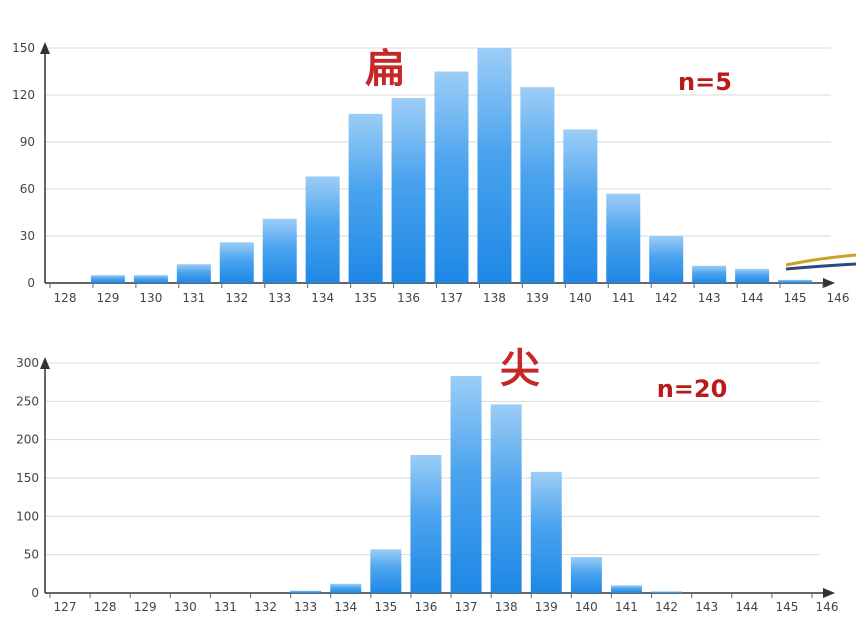  What do you see at coordinates (820, 262) in the screenshot?
I see `edge-curve-decoration` at bounding box center [820, 262].